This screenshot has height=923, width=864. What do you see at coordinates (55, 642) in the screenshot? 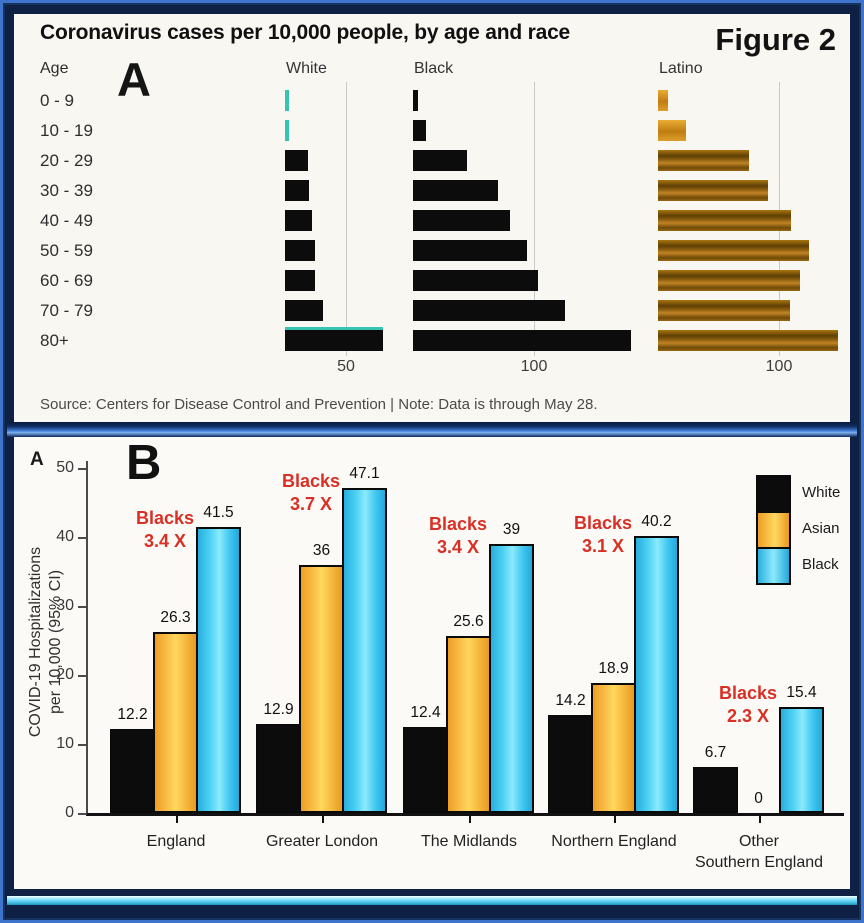
I see `y-axis-label-line2: per 10,000 (95% CI)` at bounding box center [55, 642].